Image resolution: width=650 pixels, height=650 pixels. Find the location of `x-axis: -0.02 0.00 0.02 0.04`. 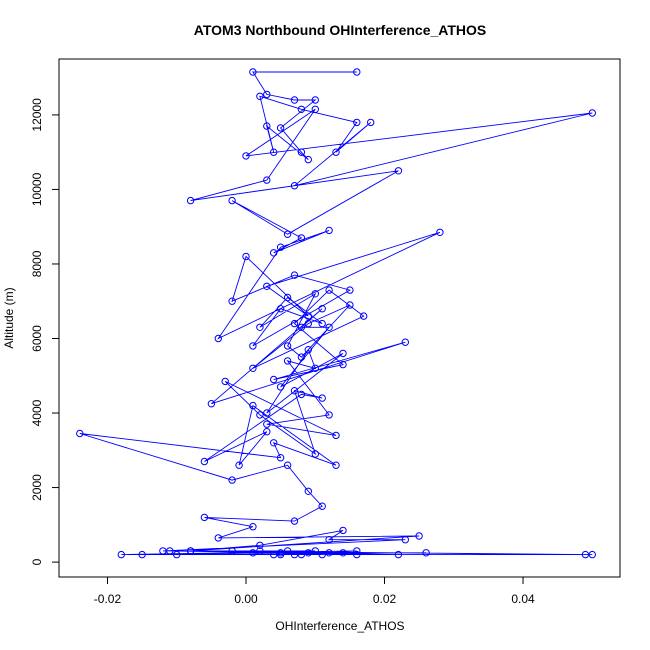

x-axis: -0.02 0.00 0.02 0.04 is located at coordinates (314, 591).